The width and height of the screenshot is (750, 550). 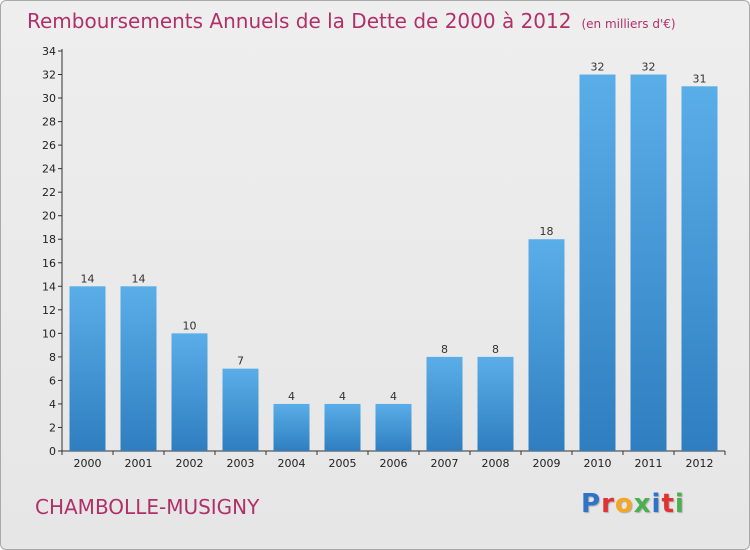 What do you see at coordinates (700, 78) in the screenshot?
I see `data-label-2012: 31` at bounding box center [700, 78].